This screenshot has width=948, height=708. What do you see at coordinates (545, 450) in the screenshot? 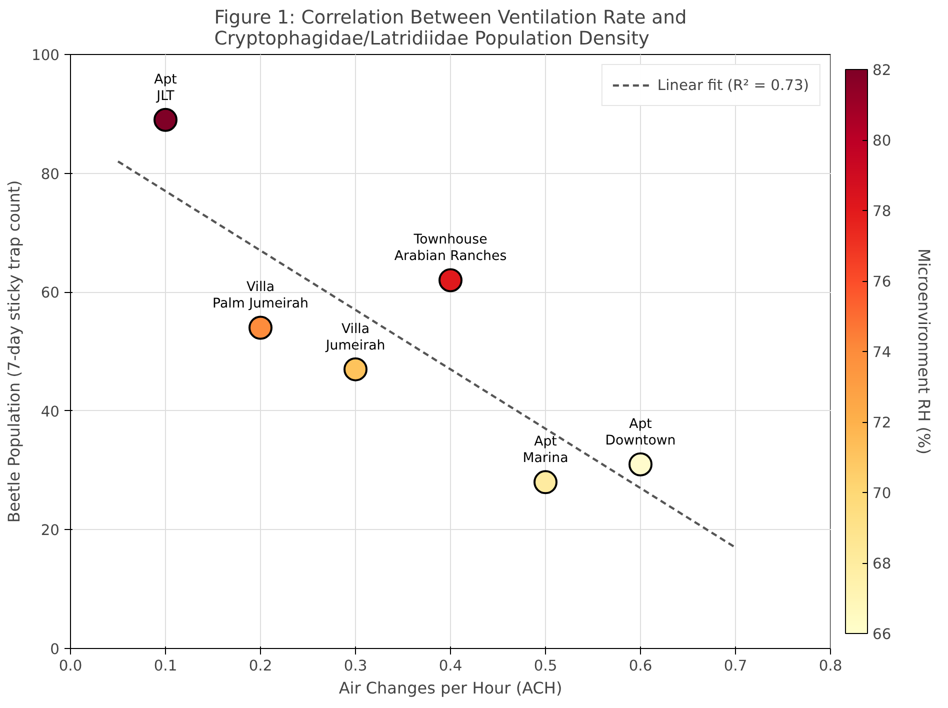
I see `annotation: Apt Marina` at bounding box center [545, 450].